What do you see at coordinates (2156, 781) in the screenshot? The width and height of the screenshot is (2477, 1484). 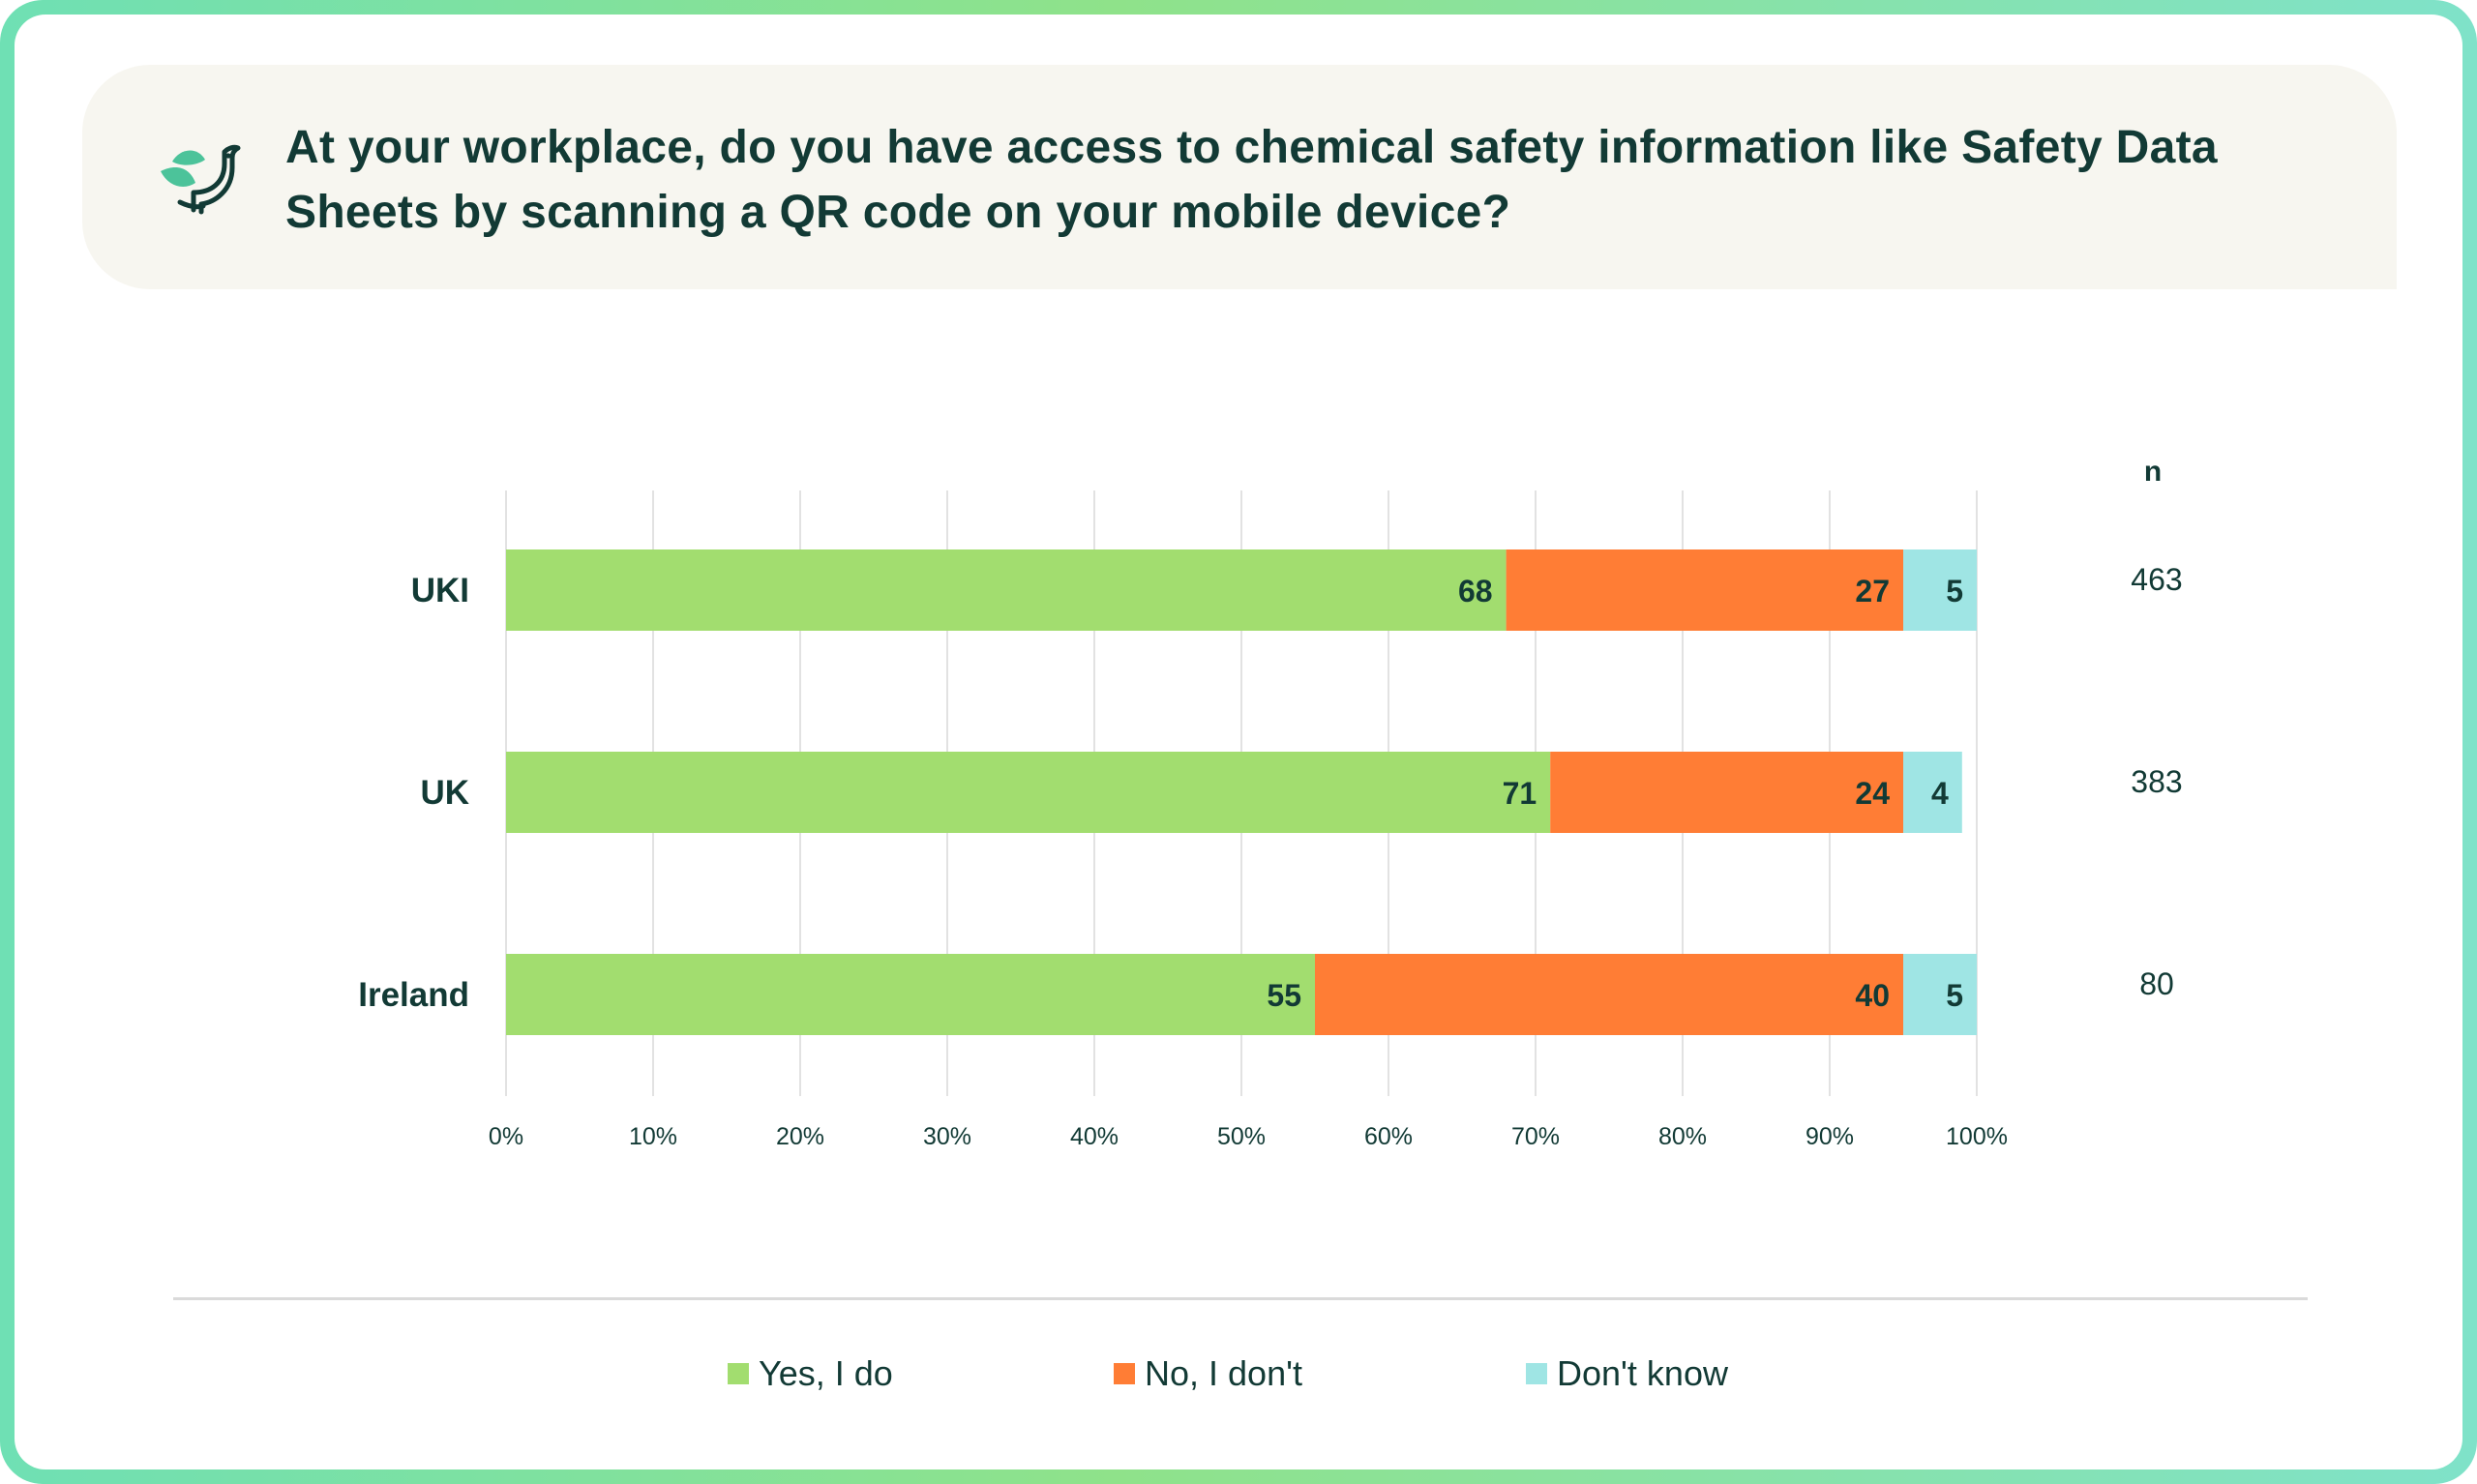 I see `n-value: 383` at bounding box center [2156, 781].